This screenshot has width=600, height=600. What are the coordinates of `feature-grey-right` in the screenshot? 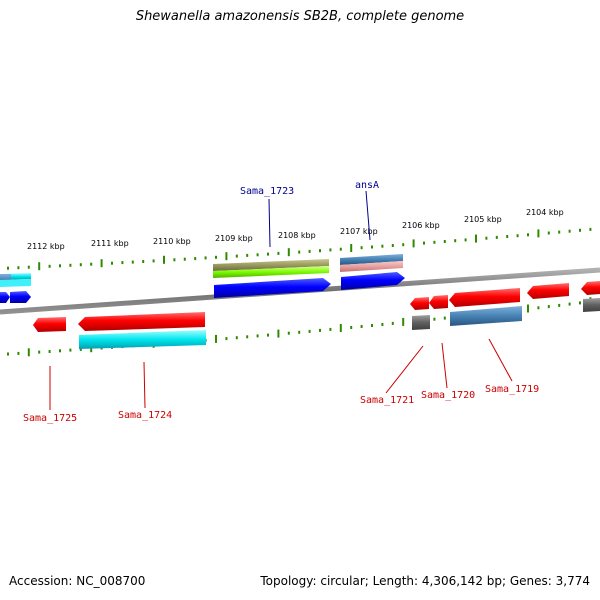 It's located at (591, 305).